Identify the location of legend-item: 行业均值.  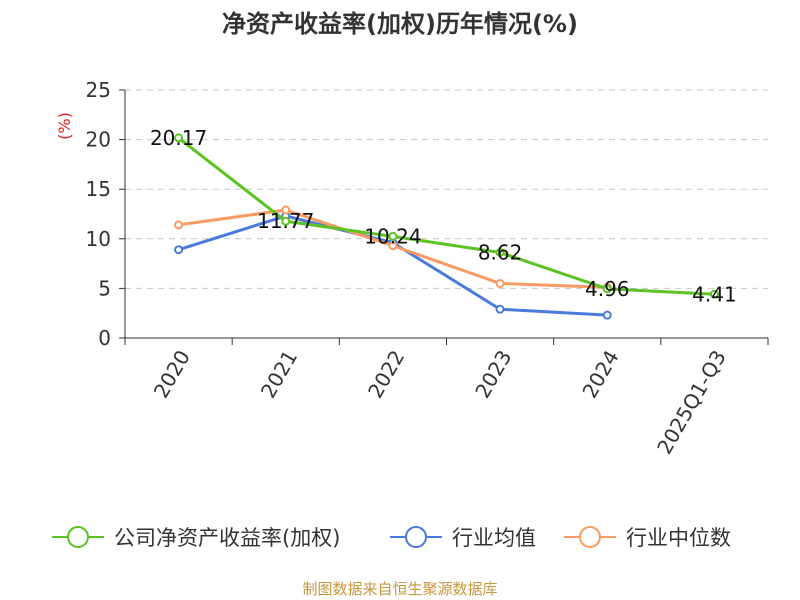
(463, 538).